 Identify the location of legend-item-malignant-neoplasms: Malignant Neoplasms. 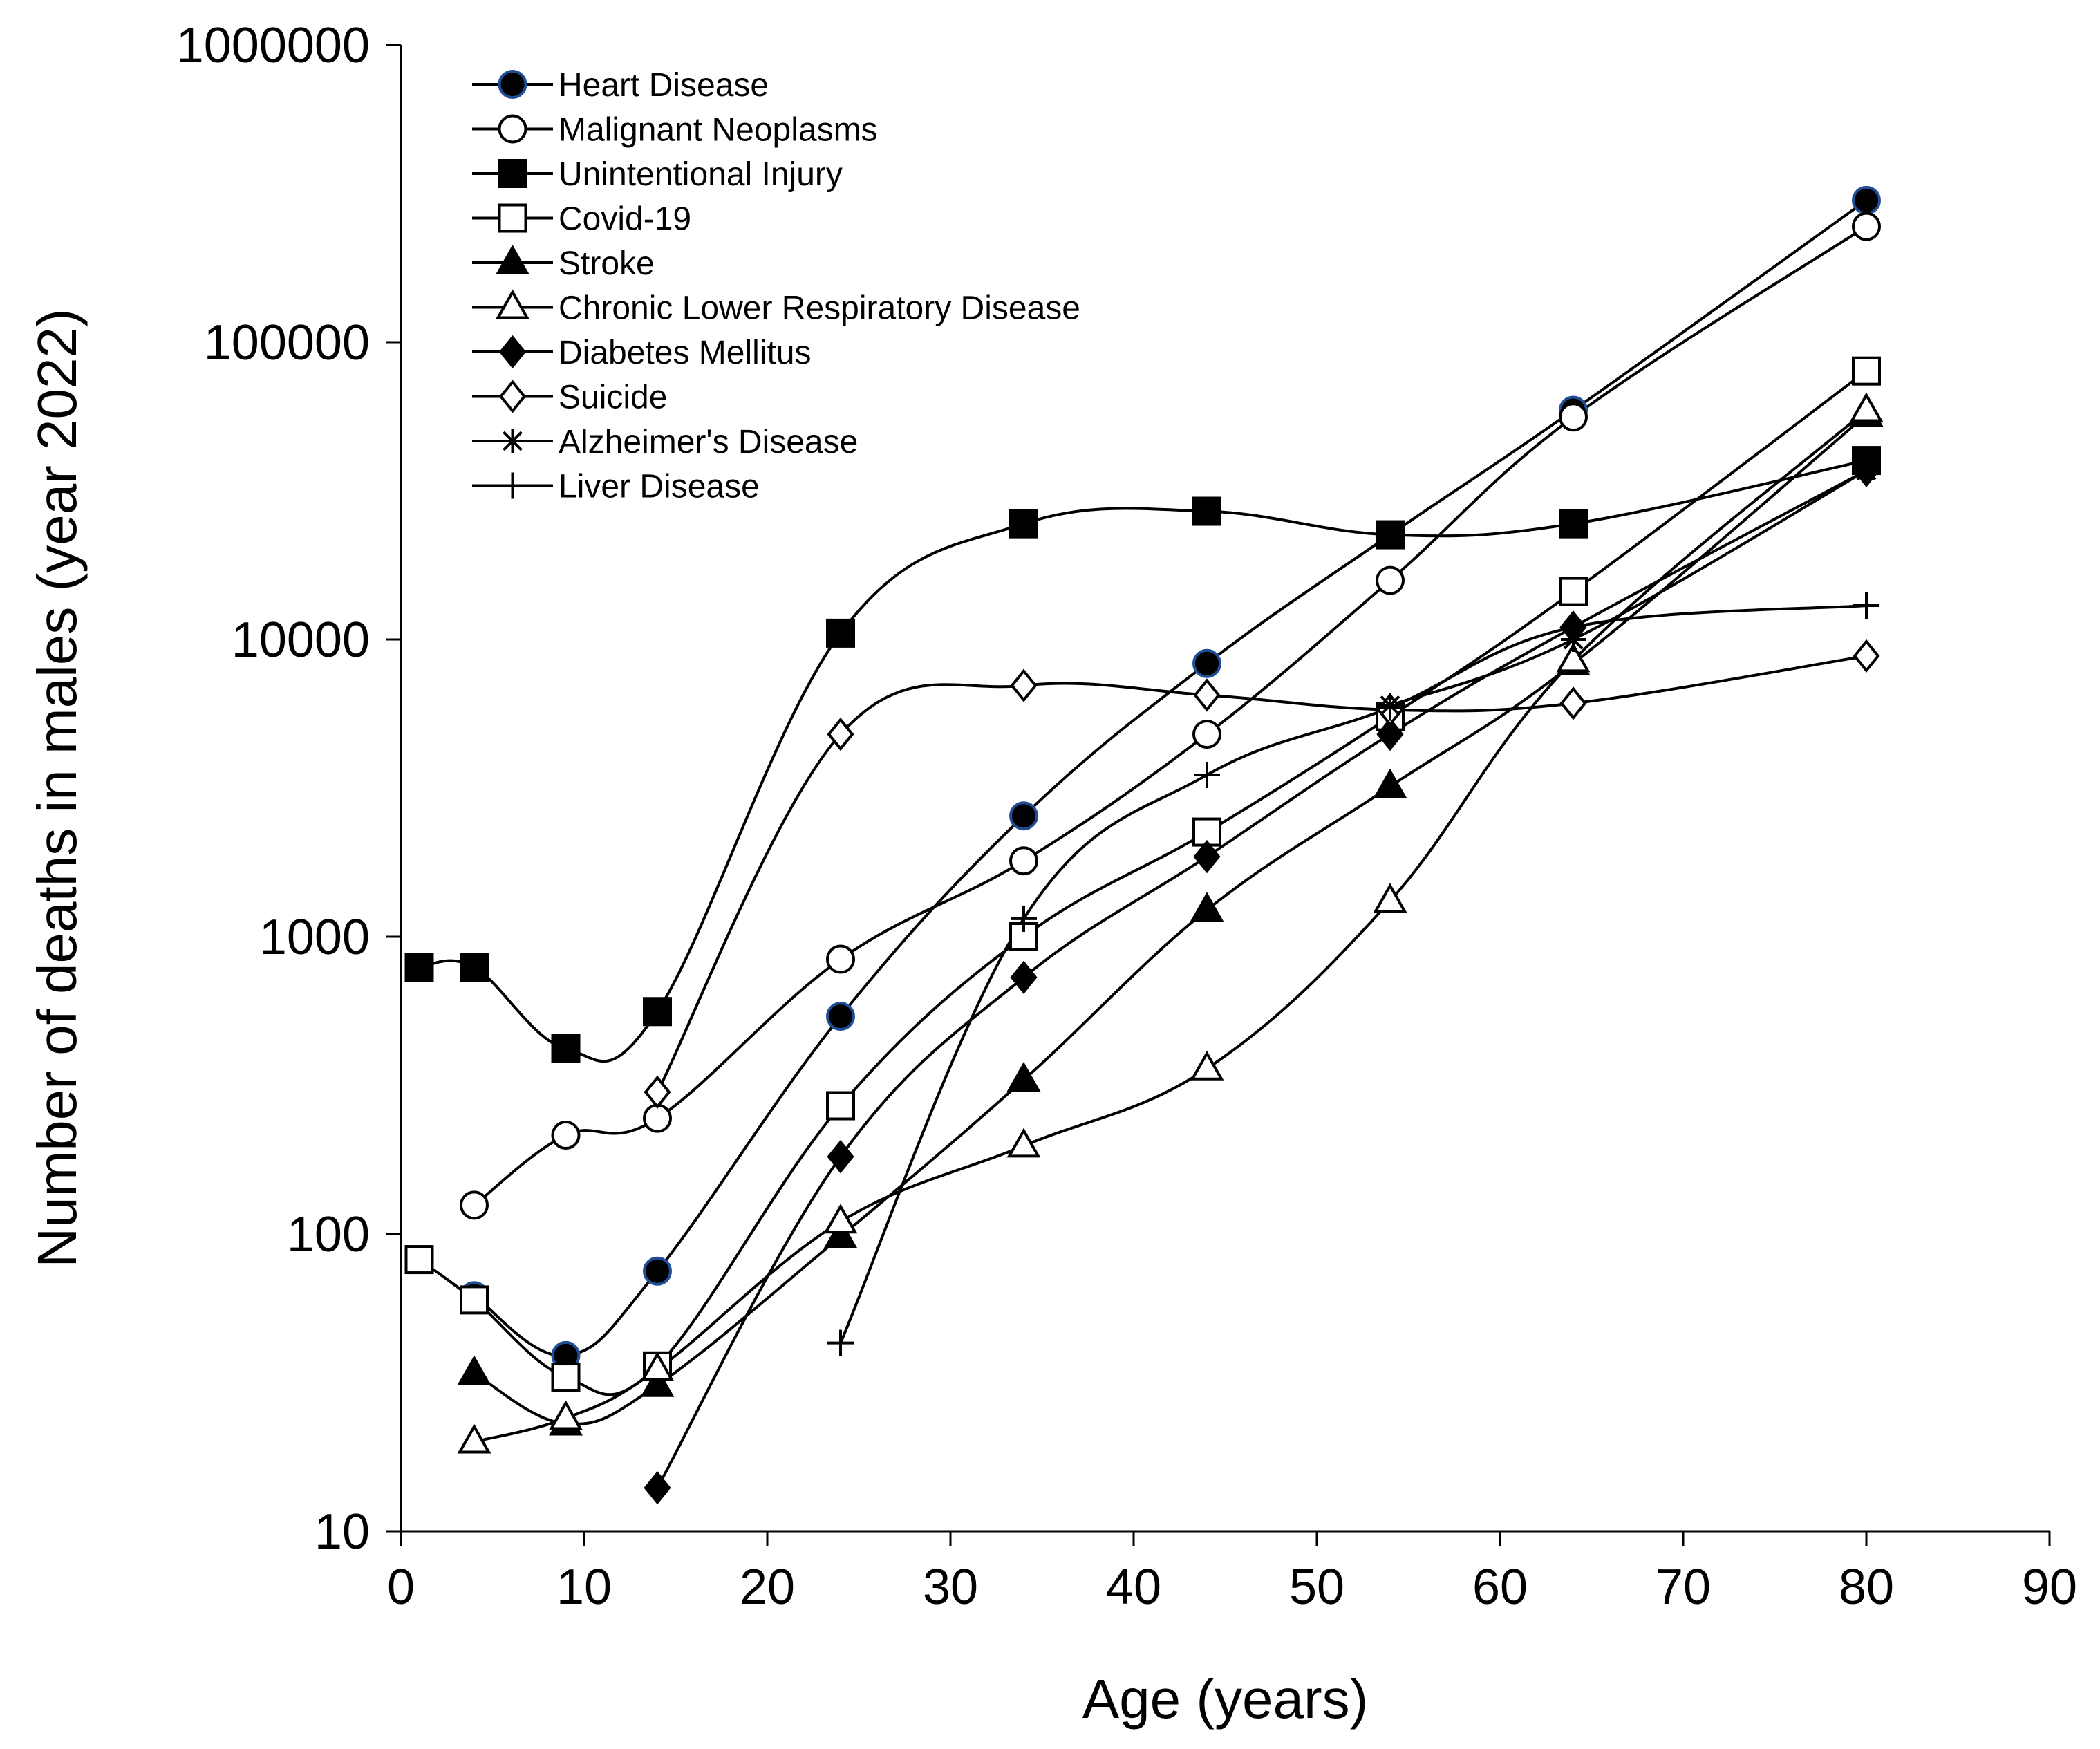
(675, 130).